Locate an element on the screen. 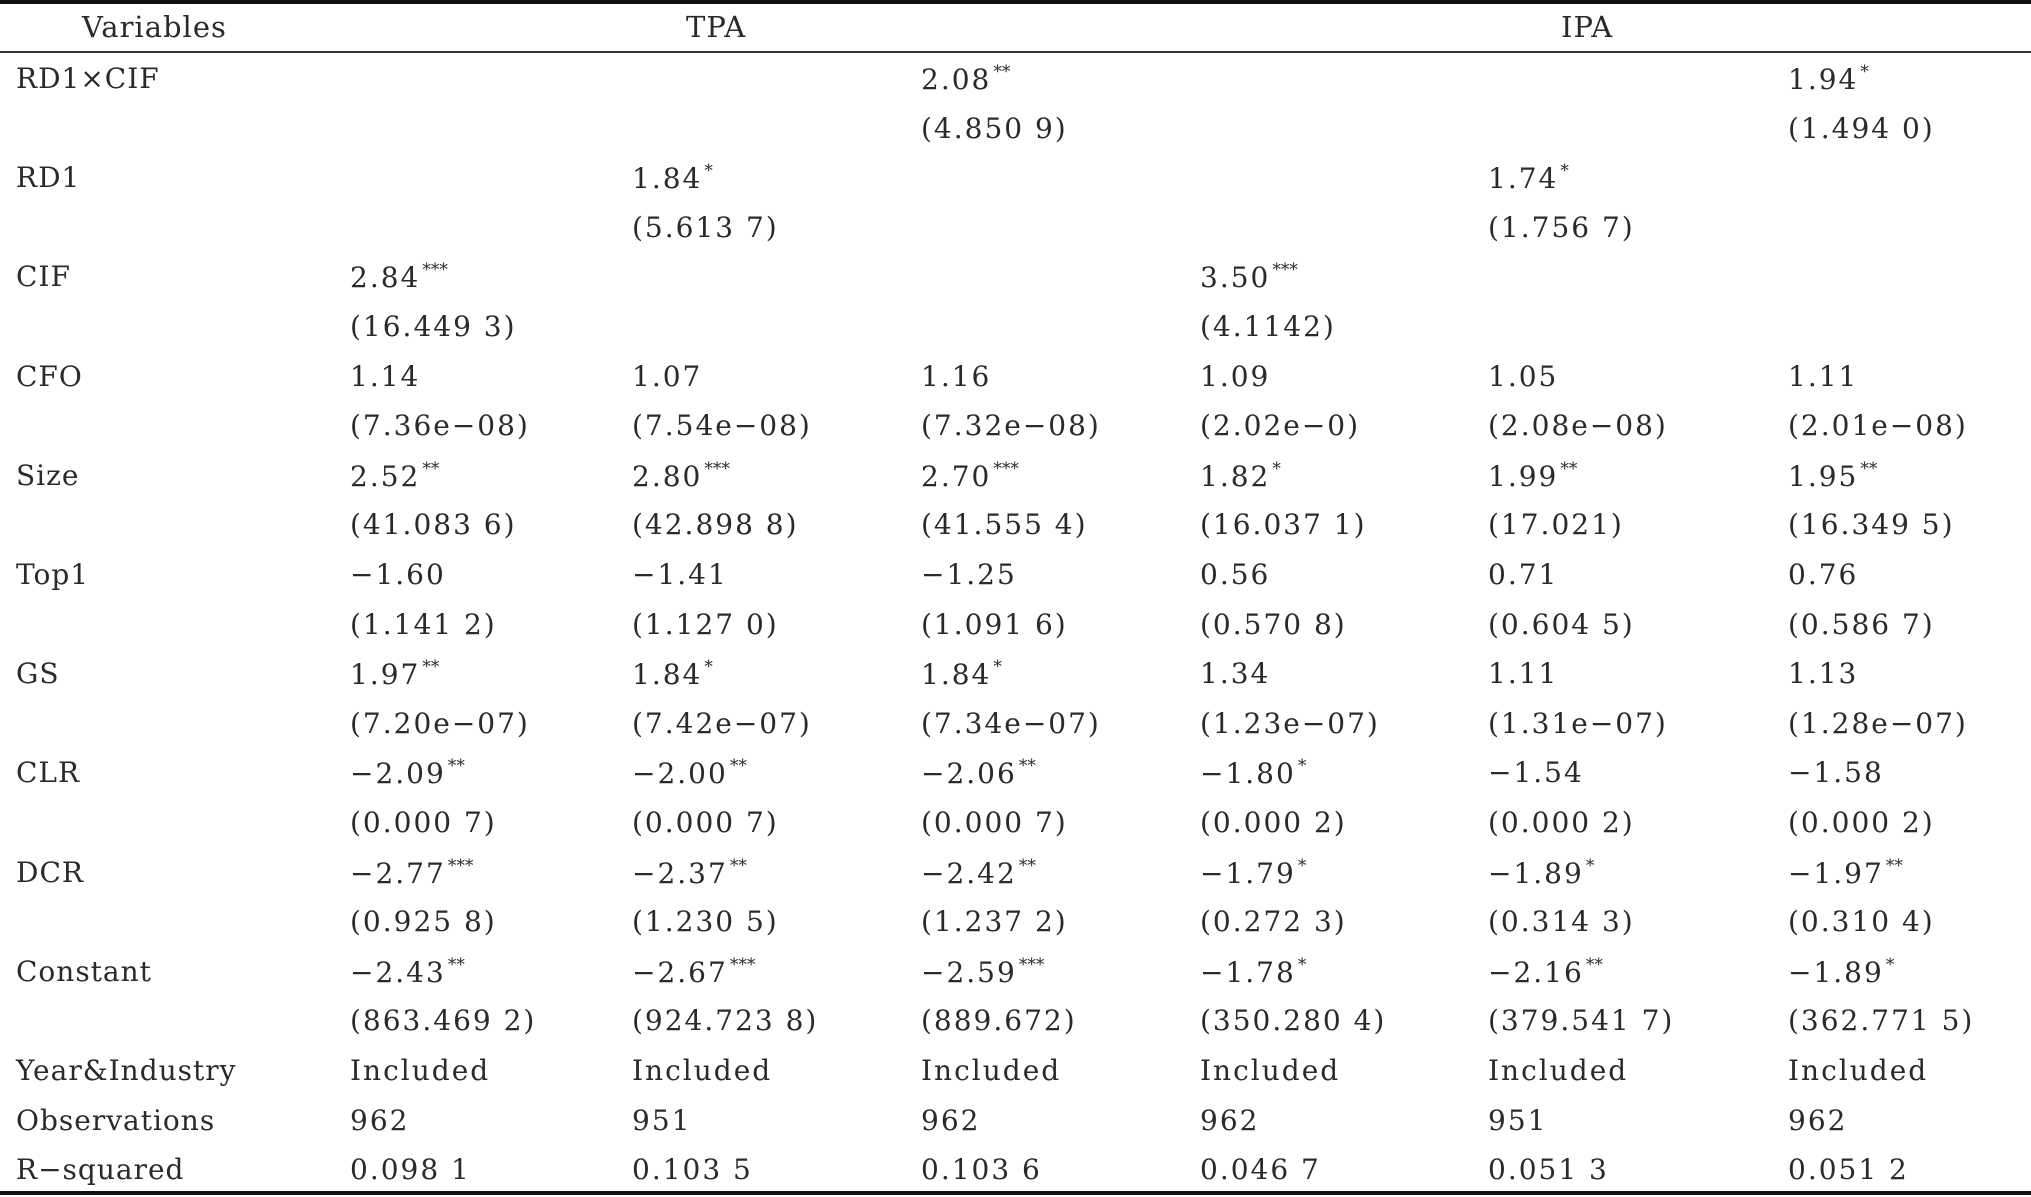 This screenshot has height=1197, width=2031. table-row: RD1×CIF 2.08 ** 1.94 * is located at coordinates (1015, 81).